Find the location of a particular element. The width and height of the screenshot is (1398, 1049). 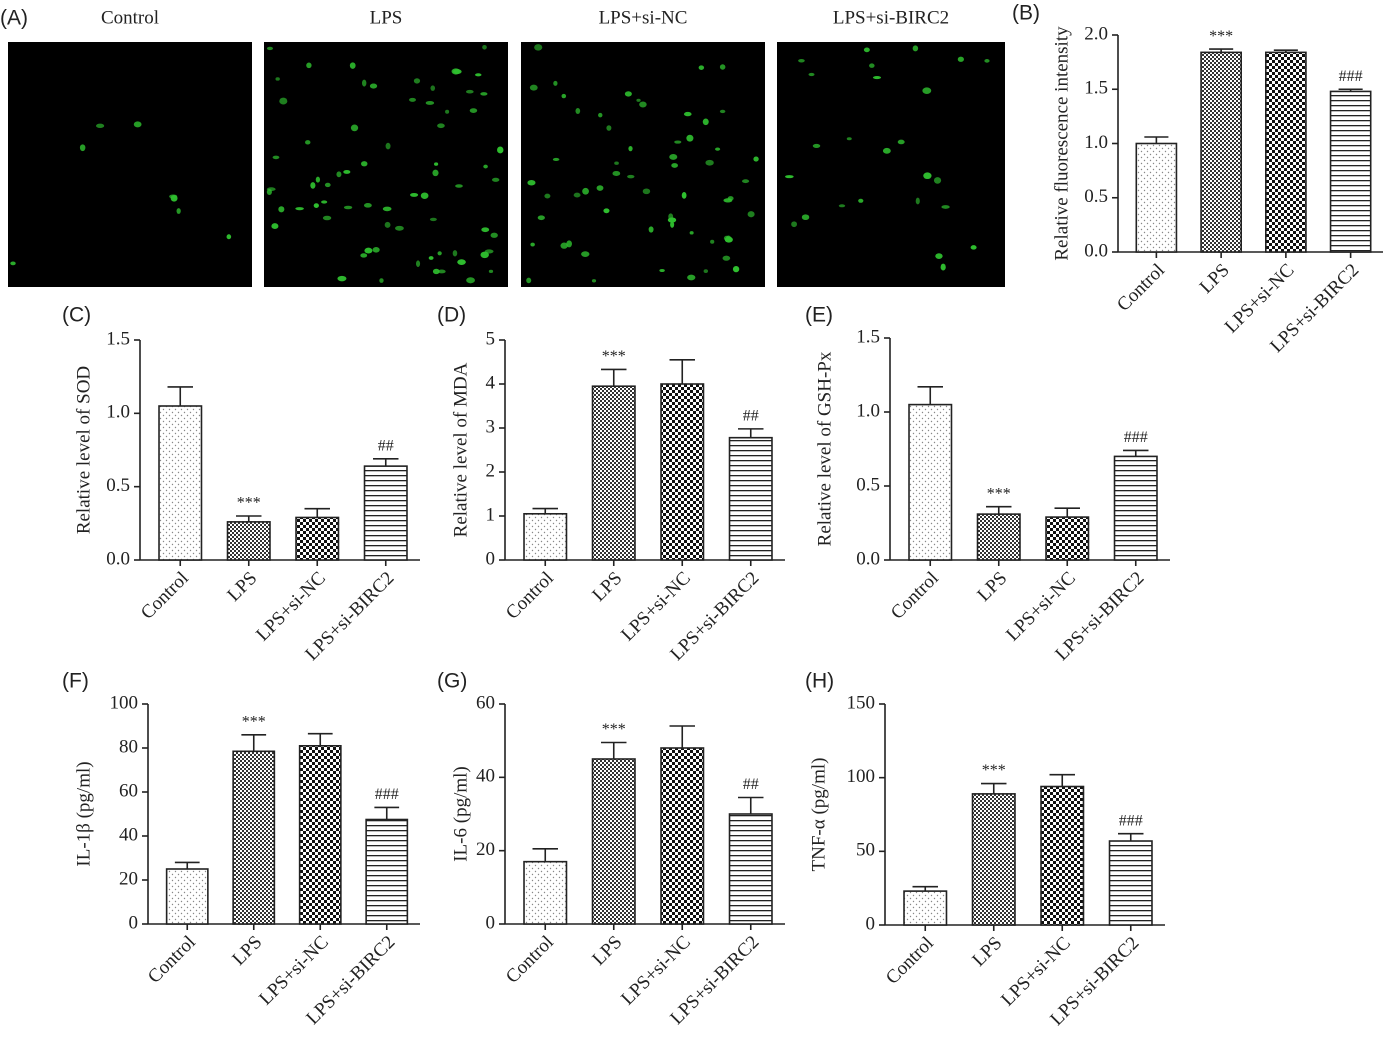

panel-label: (F) is located at coordinates (75, 681).